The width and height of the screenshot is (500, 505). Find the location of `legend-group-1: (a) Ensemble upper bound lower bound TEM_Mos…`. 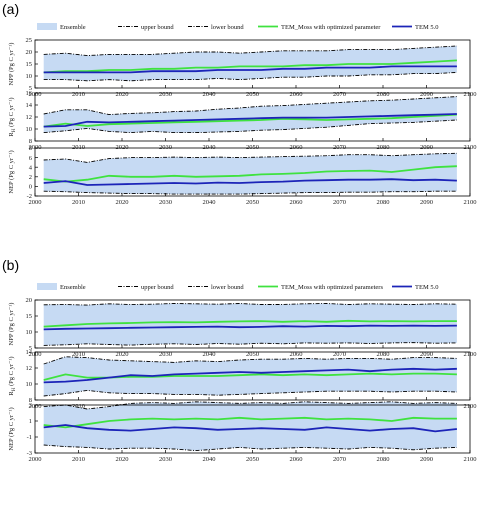

legend-group-1: (a) Ensemble upper bound lower bound TEM_Mos… is located at coordinates (220, 16).